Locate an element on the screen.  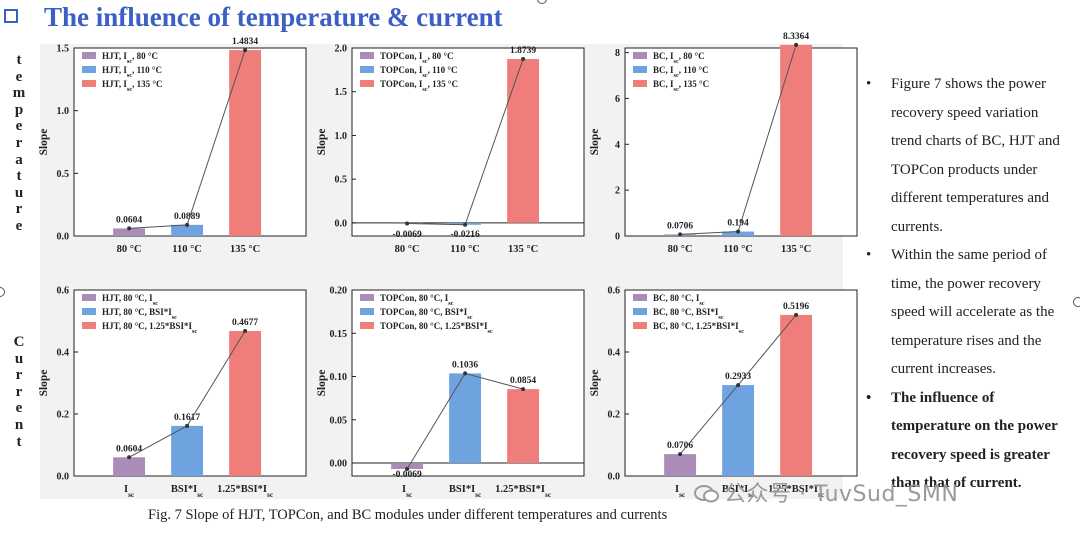
watermark-text: 公众号 · TuvSud_SMN is located at coordinates (841, 494).